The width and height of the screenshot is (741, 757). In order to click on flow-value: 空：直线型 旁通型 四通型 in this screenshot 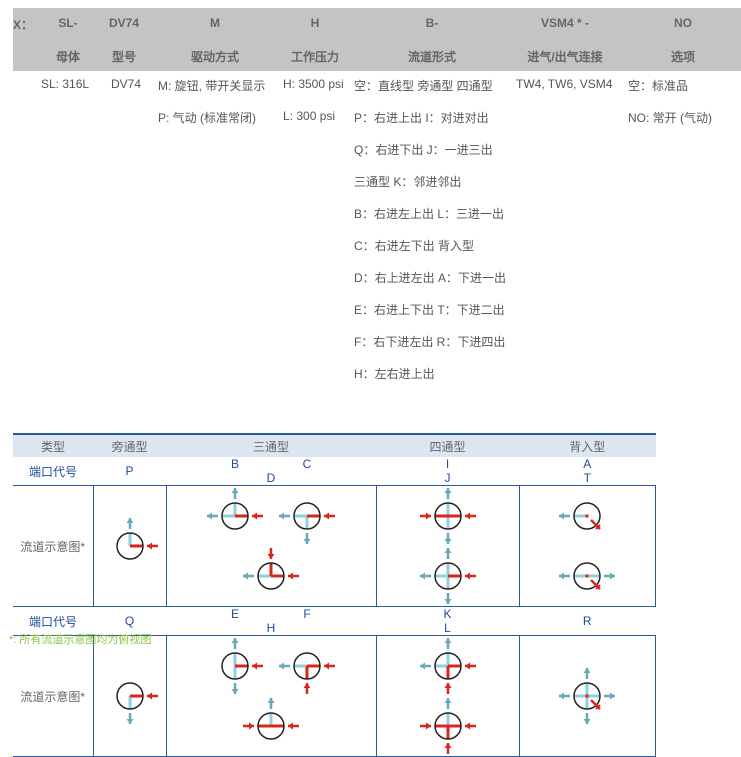, I will do `click(423, 86)`.